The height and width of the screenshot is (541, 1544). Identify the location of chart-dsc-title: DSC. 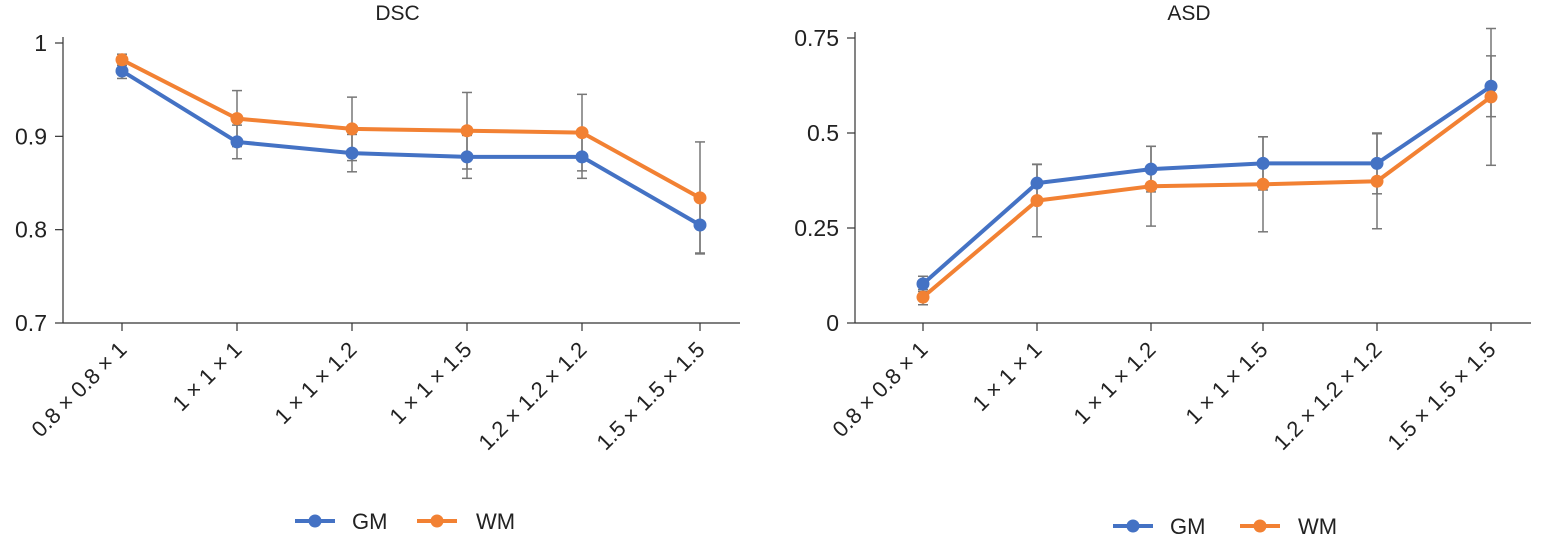
(397, 13).